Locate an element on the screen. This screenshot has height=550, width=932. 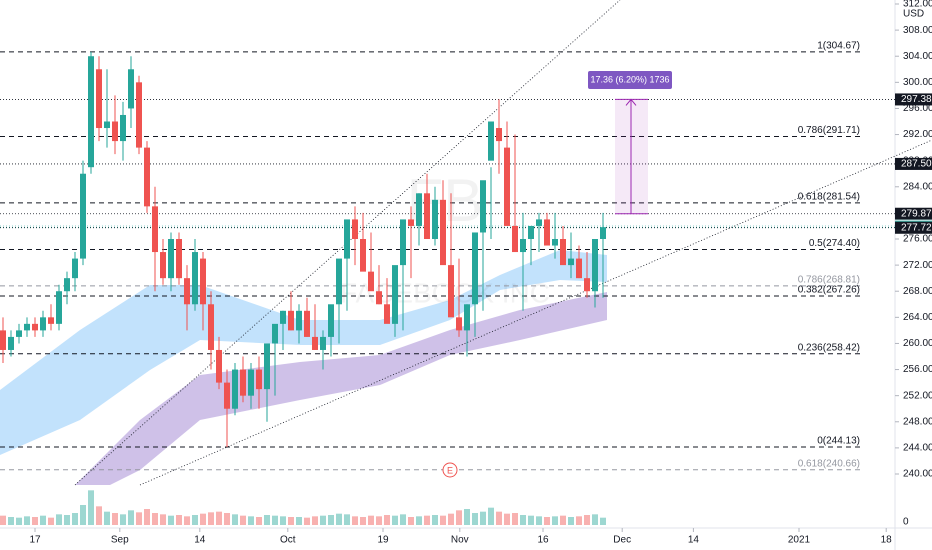
y-tick-label: 272.00 is located at coordinates (917, 265).